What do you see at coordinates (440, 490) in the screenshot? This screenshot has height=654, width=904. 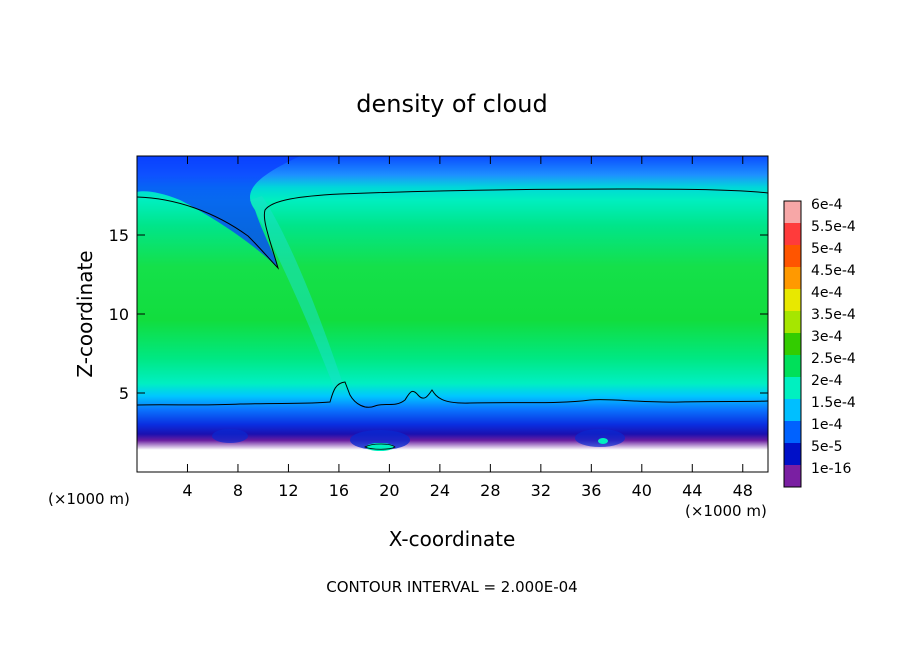 I see `x-tick-label-5: 24` at bounding box center [440, 490].